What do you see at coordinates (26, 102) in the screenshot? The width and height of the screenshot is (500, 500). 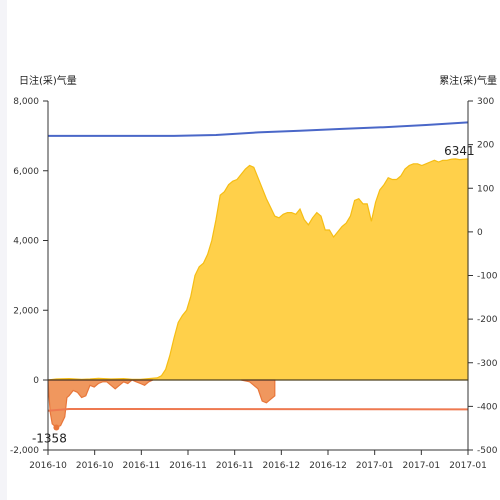 I see `left-tick-label: 8,000` at bounding box center [26, 102].